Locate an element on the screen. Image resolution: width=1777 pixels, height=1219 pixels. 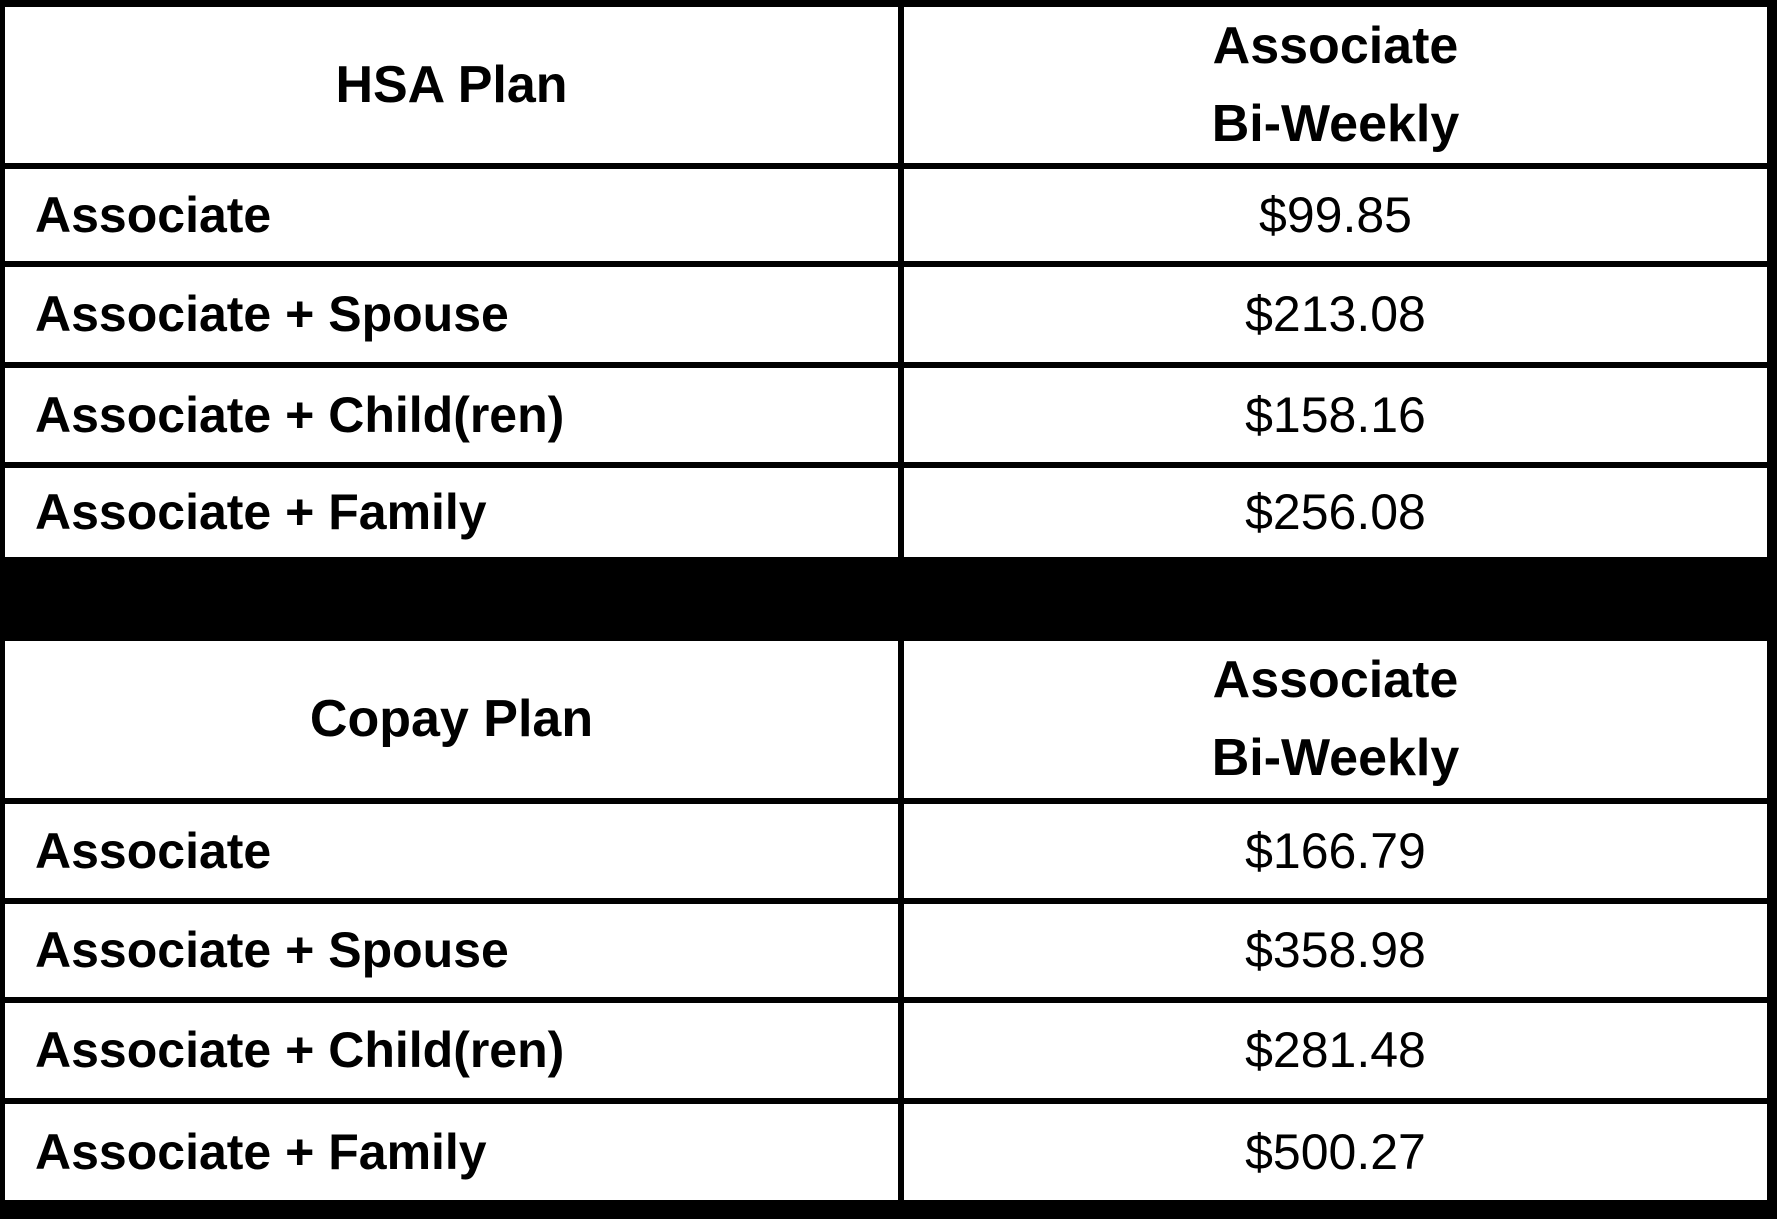
table-row: Associate + Family $256.08 is located at coordinates (886, 509).